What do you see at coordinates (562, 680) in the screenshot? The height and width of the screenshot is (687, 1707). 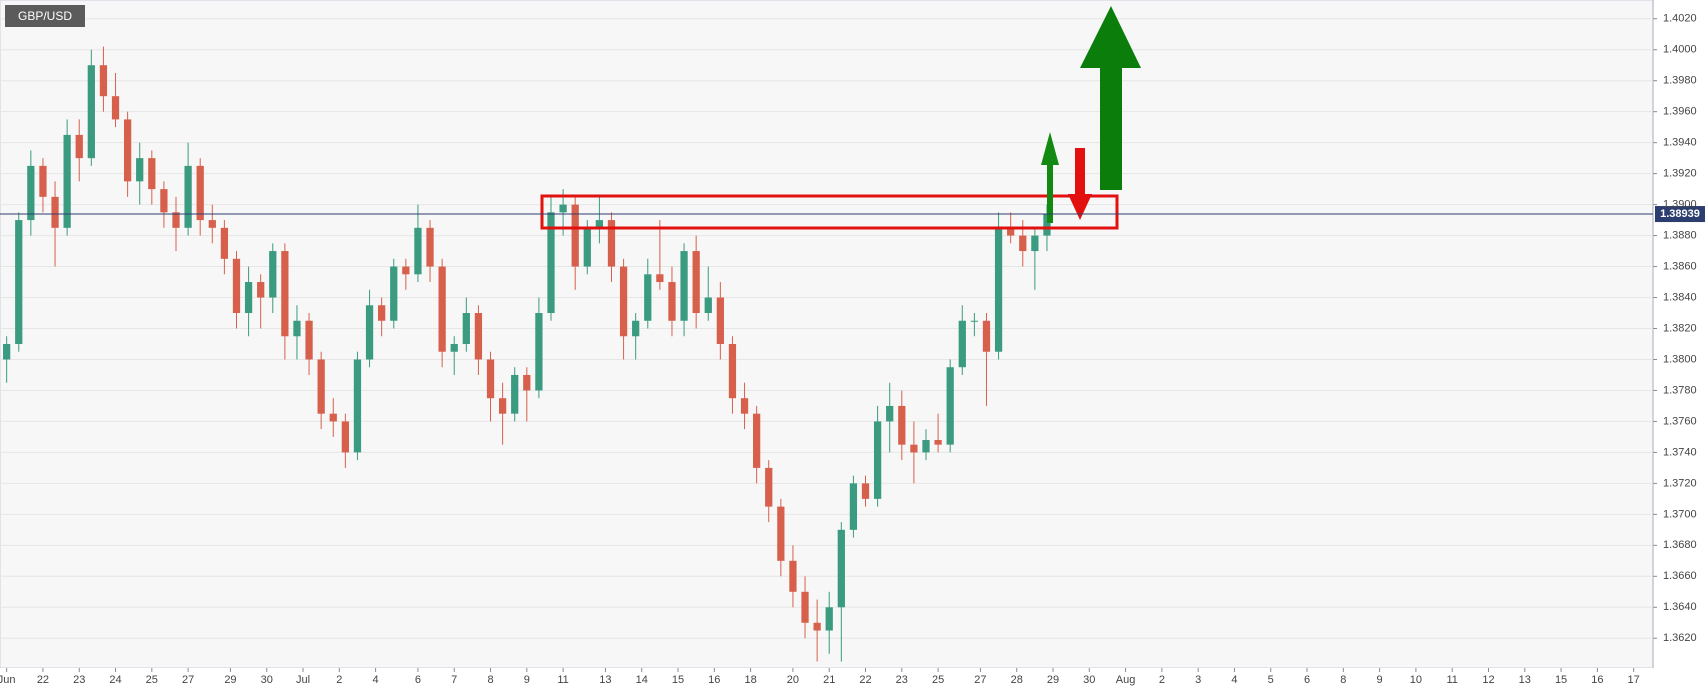 I see `x-tick-label: 11` at bounding box center [562, 680].